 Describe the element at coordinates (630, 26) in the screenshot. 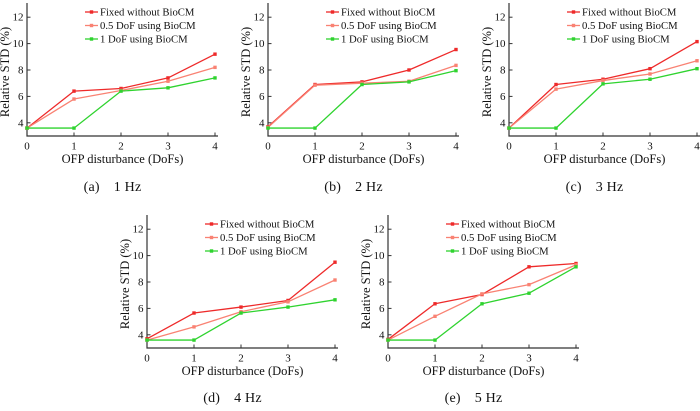

I see `legend-label: 0.5 DoF using BioCM` at that location.